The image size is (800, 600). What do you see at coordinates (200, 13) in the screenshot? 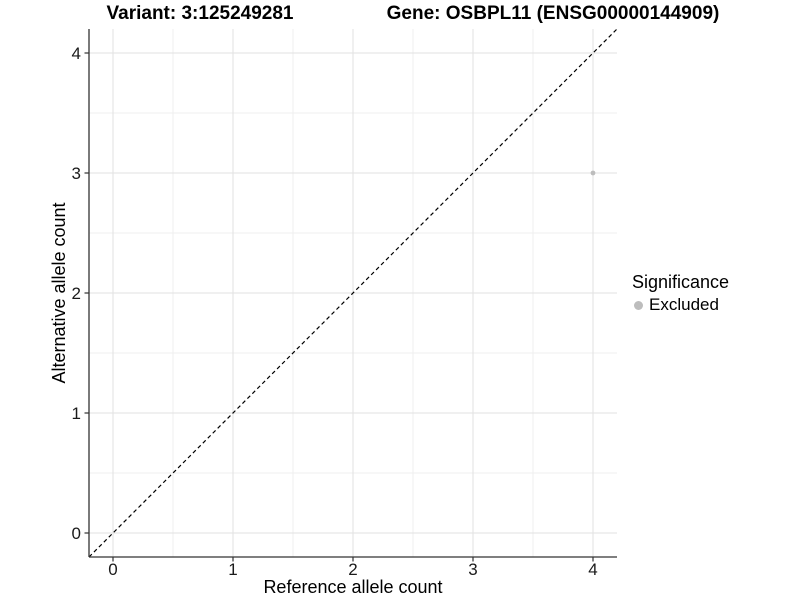
I see `plot-title-variant: Variant: 3:125249281` at bounding box center [200, 13].